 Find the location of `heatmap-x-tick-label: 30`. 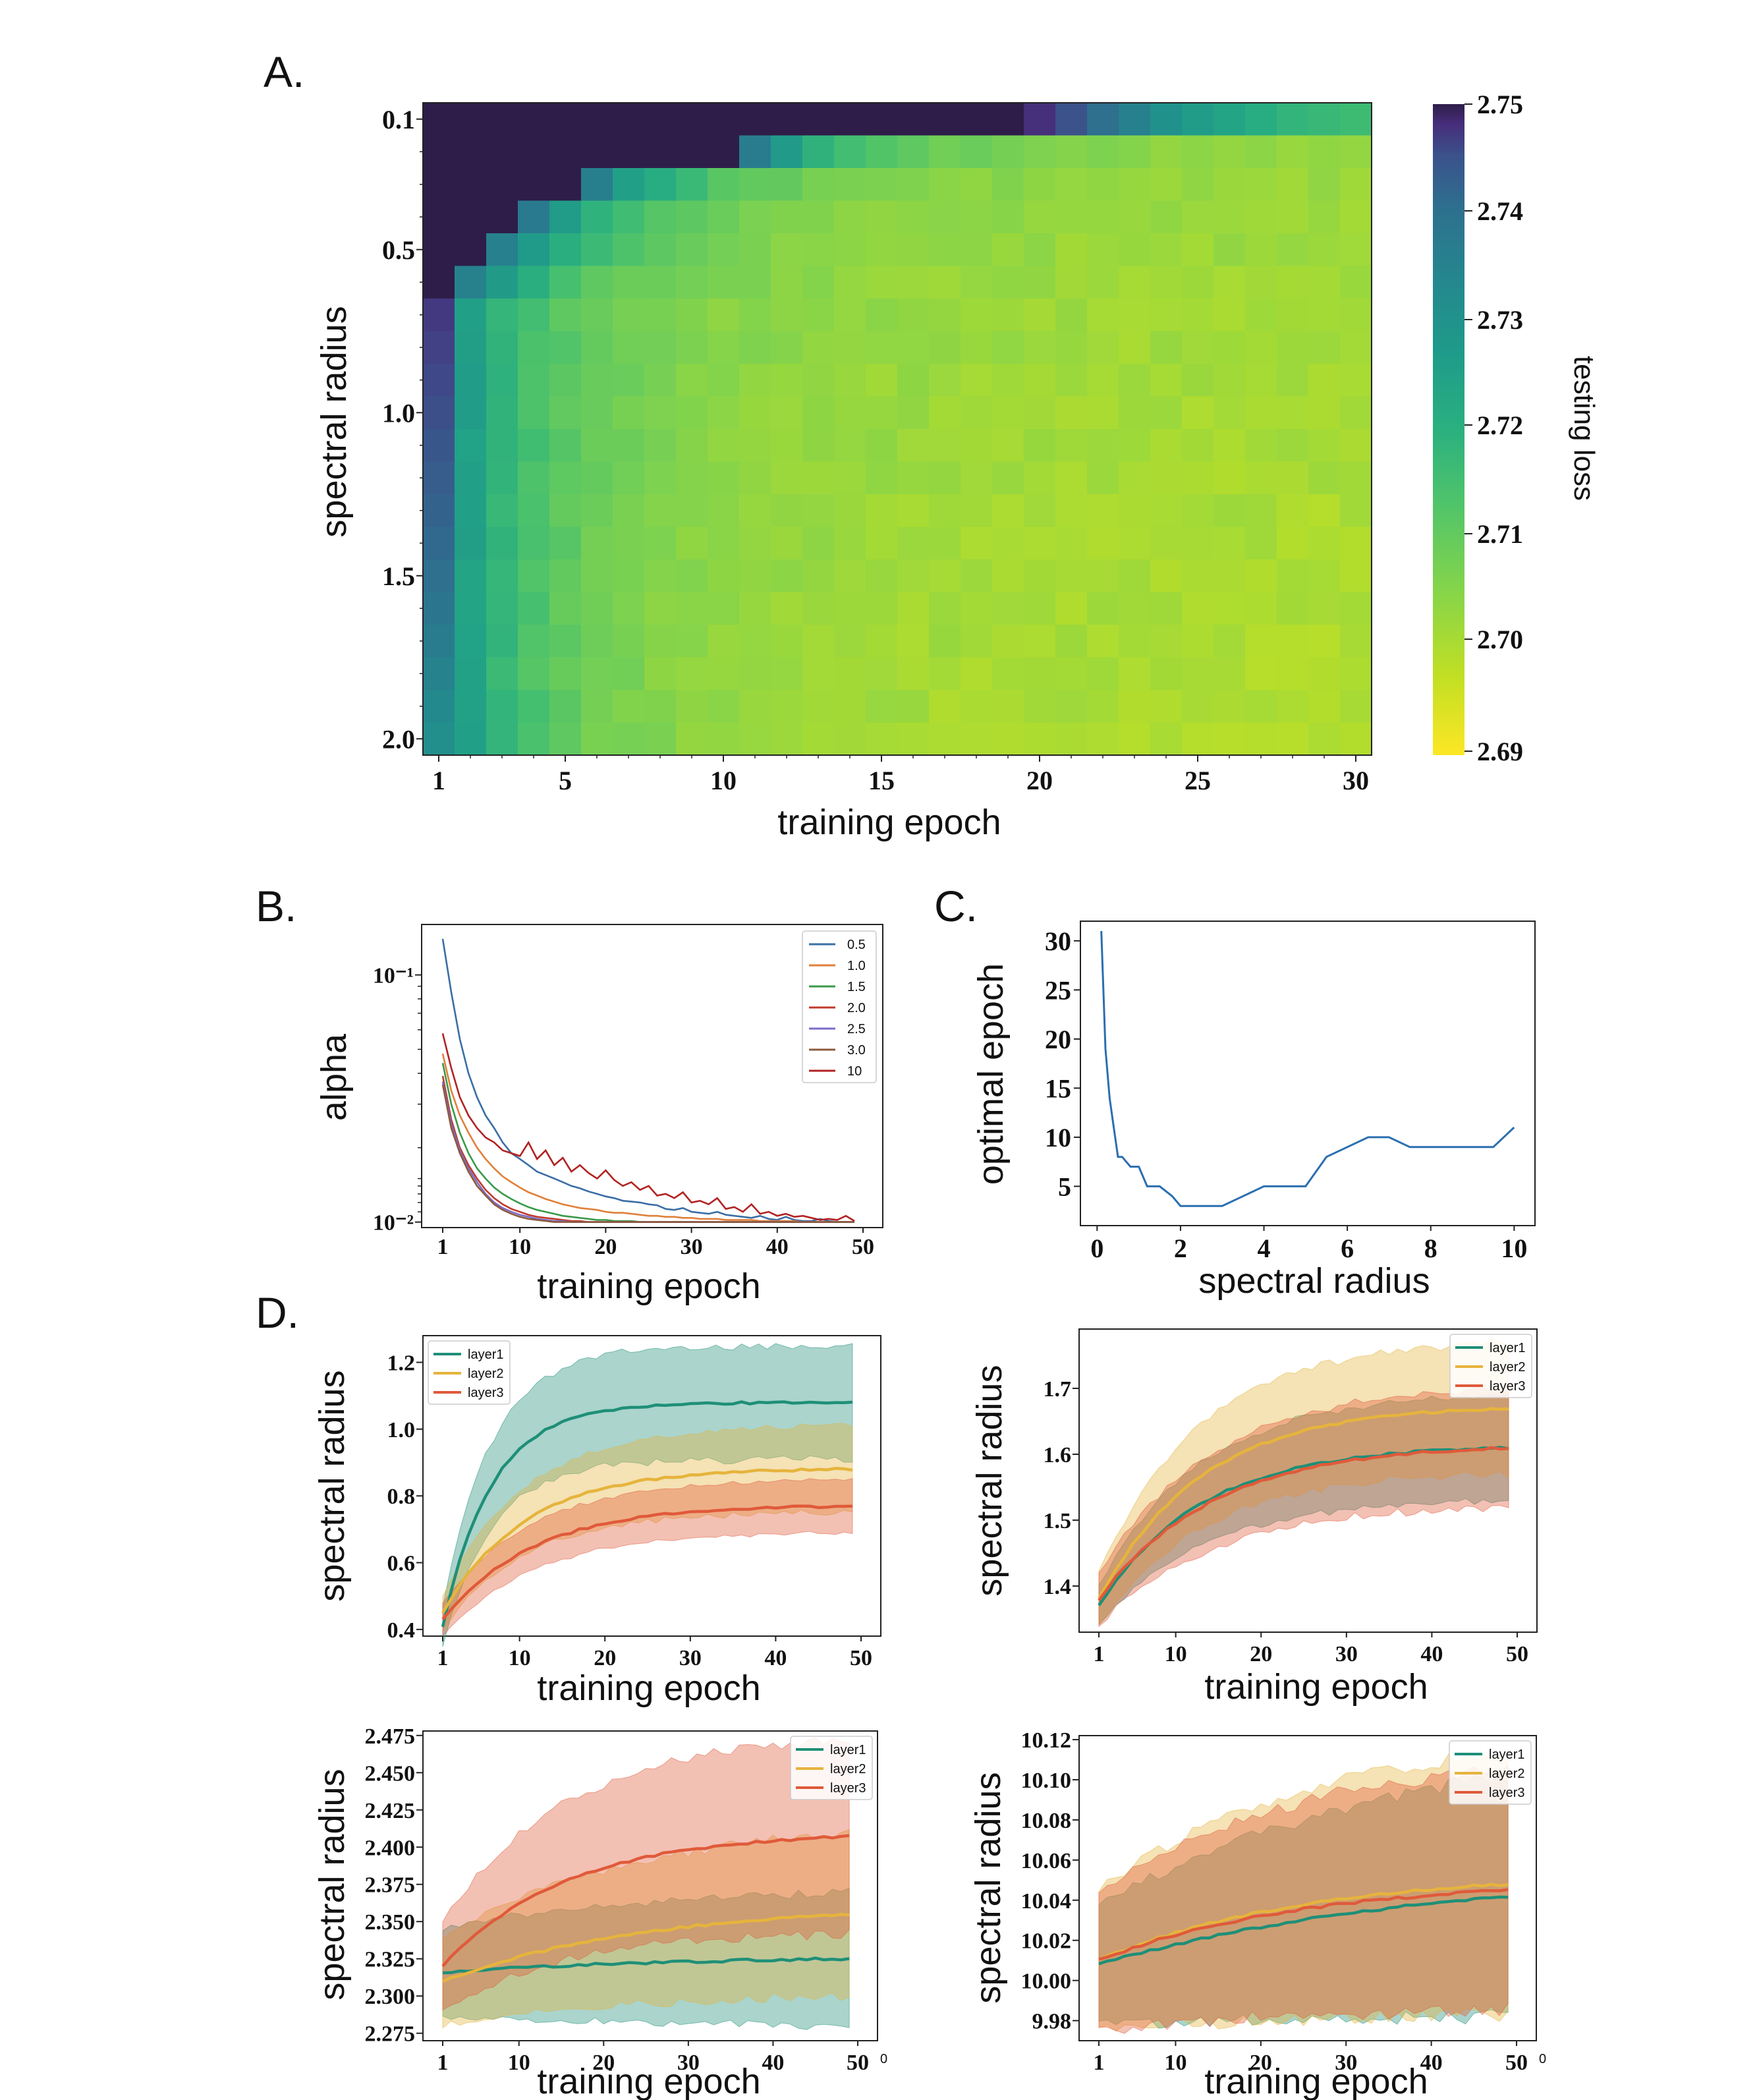

heatmap-x-tick-label: 30 is located at coordinates (1356, 781).